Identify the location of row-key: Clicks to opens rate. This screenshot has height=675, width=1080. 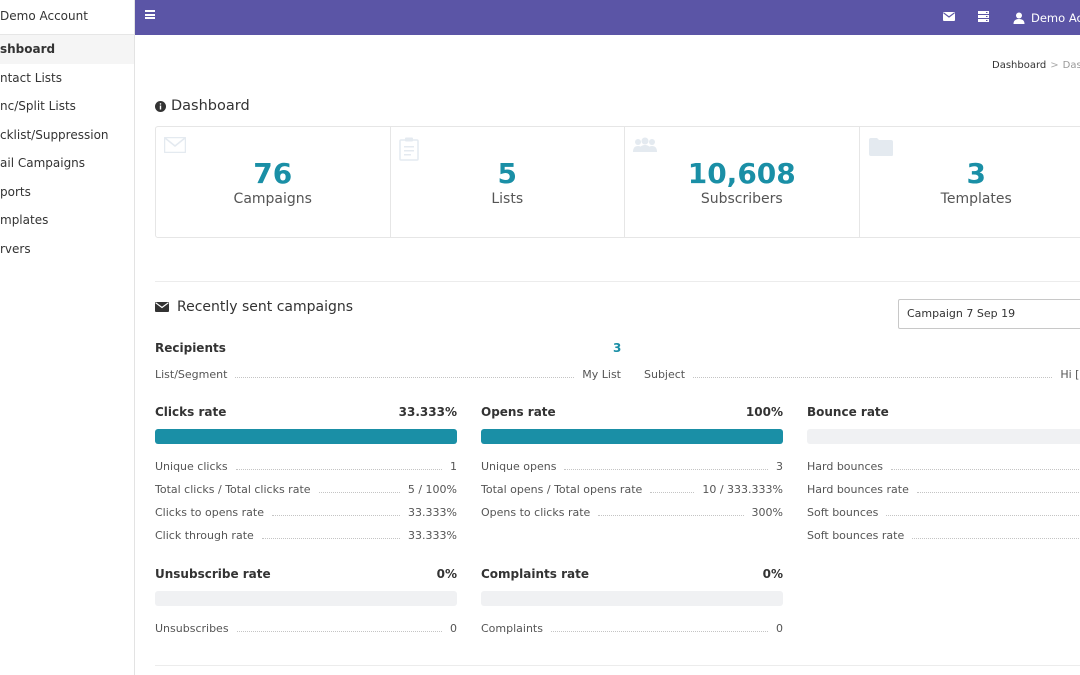
(210, 512).